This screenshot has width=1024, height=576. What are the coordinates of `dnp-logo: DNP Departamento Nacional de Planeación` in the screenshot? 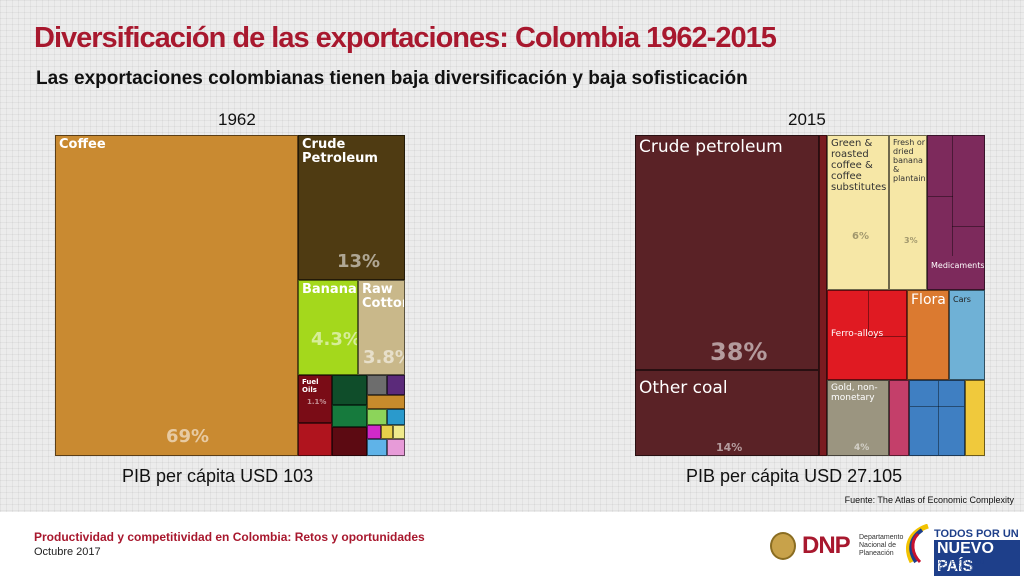 It's located at (837, 548).